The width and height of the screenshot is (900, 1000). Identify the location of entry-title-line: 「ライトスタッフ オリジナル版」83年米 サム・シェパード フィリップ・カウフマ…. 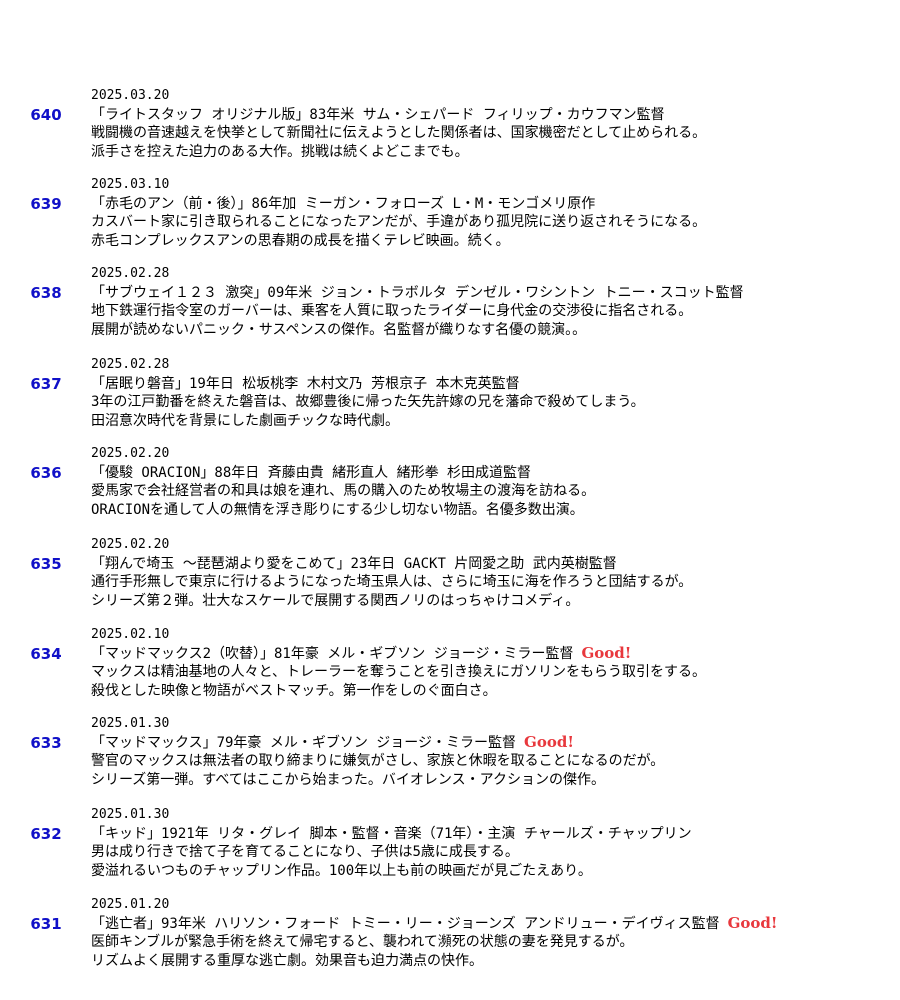
(398, 114).